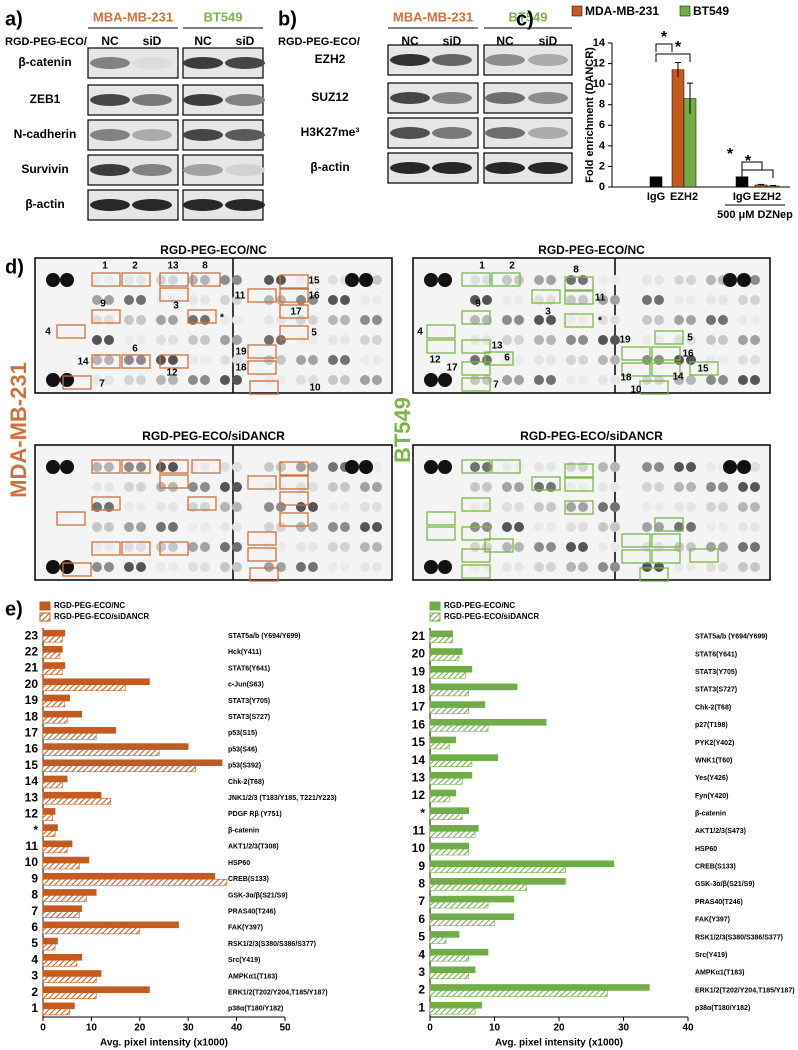  What do you see at coordinates (624, 1028) in the screenshot?
I see `x-tick-label: 30` at bounding box center [624, 1028].